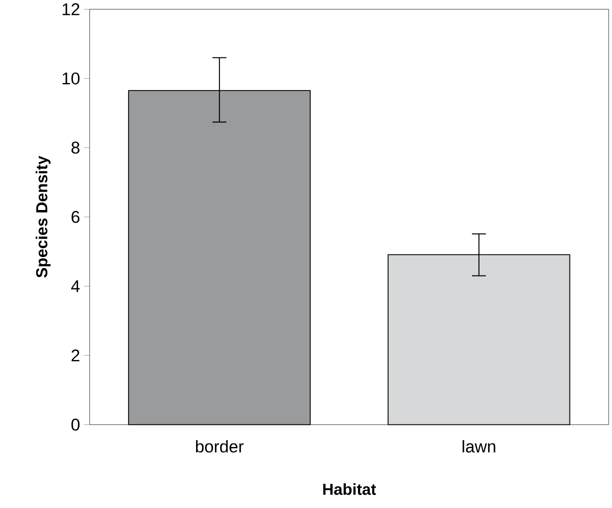 The width and height of the screenshot is (612, 508). What do you see at coordinates (43, 217) in the screenshot?
I see `y-axis-title: Species Density` at bounding box center [43, 217].